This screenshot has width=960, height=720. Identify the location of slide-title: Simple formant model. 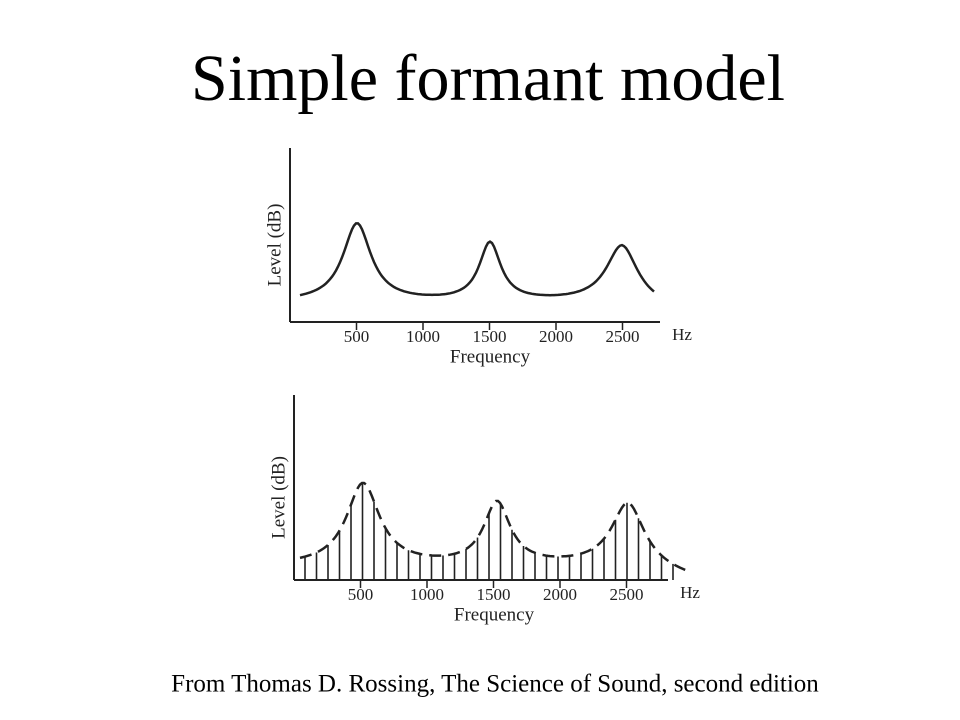
(488, 78).